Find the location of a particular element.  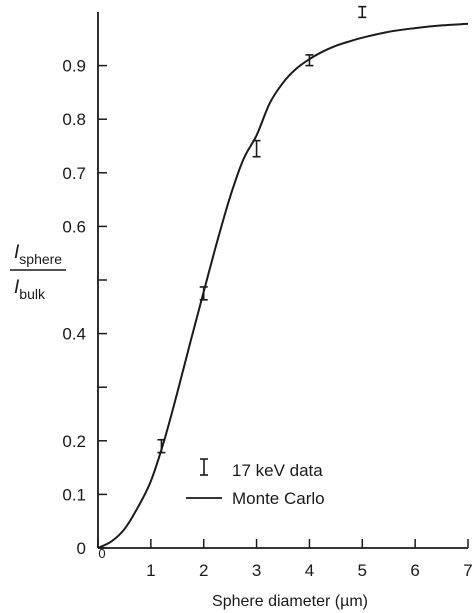

y-tick-label: 0.1 is located at coordinates (74, 494).